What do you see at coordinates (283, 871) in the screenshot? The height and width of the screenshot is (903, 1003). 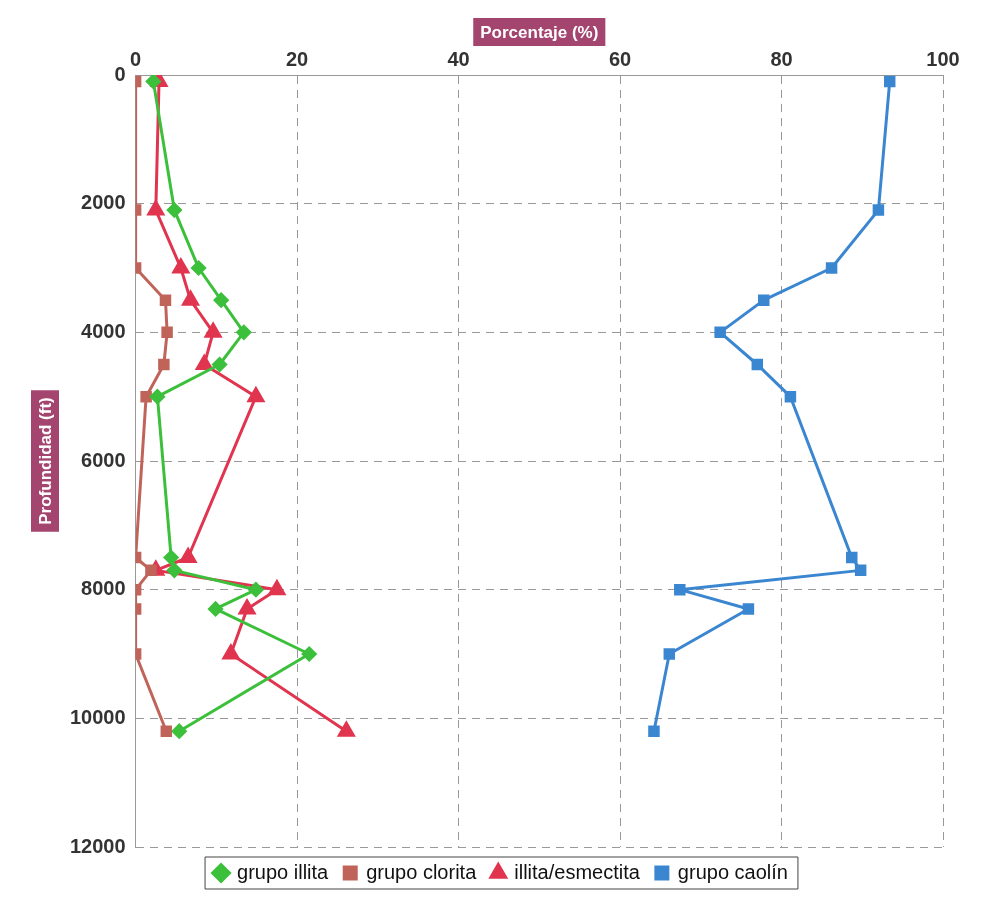 I see `legend-label: grupo illita` at bounding box center [283, 871].